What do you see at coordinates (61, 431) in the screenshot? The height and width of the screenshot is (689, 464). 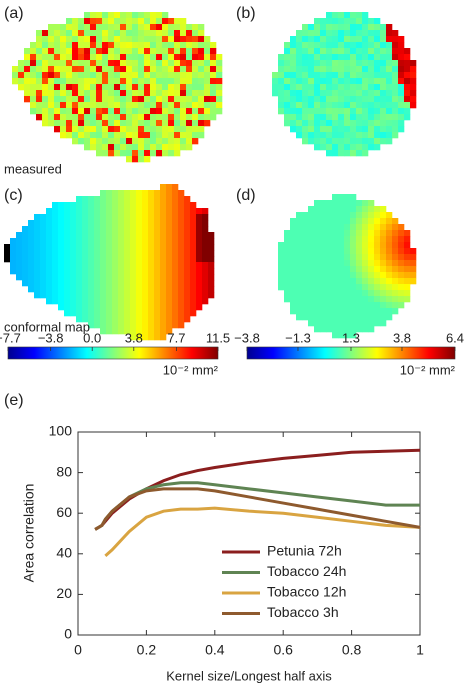 I see `y-tick-label: 100` at bounding box center [61, 431].